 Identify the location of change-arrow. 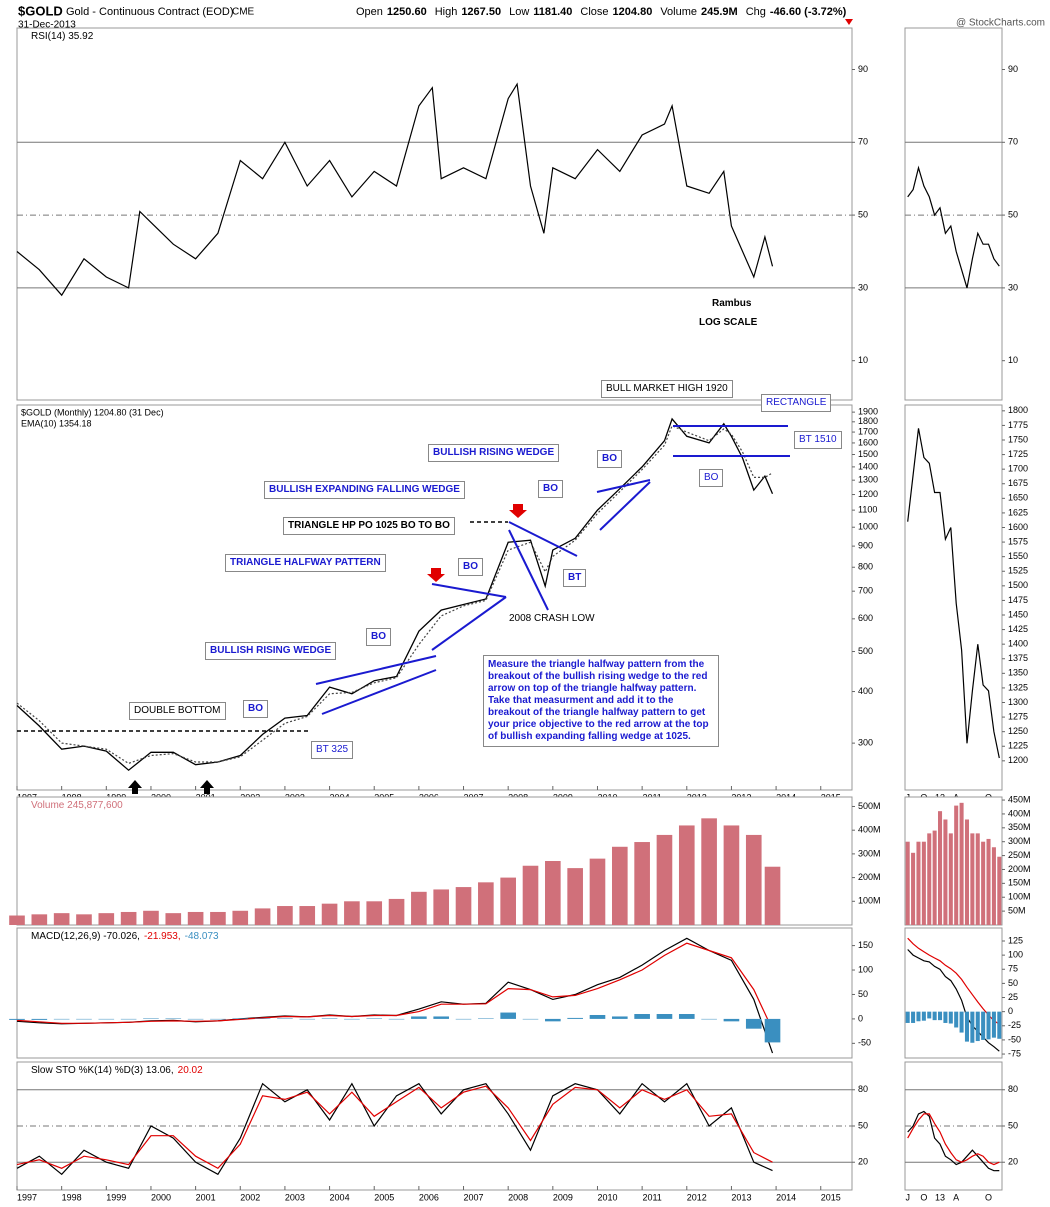
(849, 22).